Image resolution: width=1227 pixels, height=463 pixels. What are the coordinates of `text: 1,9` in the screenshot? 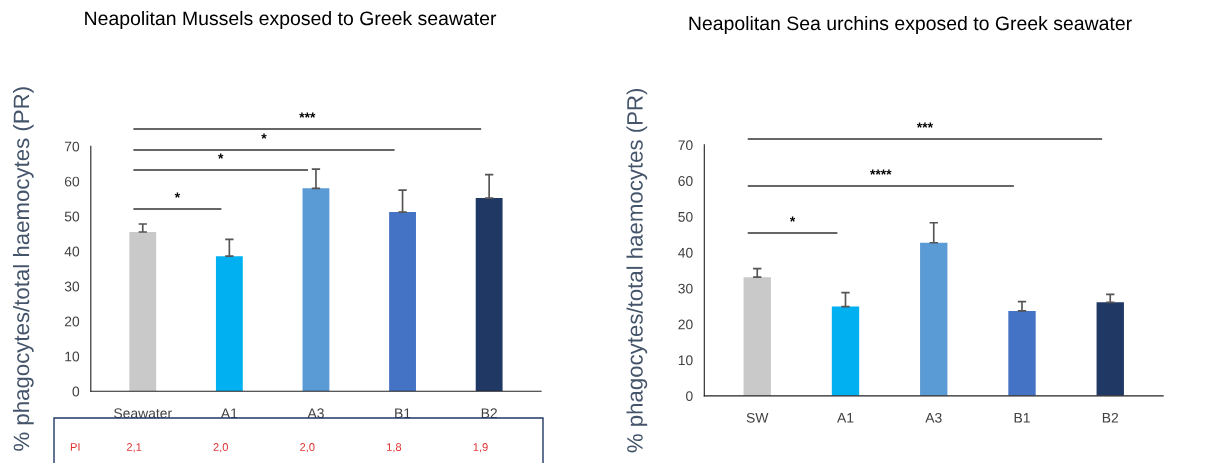 It's located at (480, 448).